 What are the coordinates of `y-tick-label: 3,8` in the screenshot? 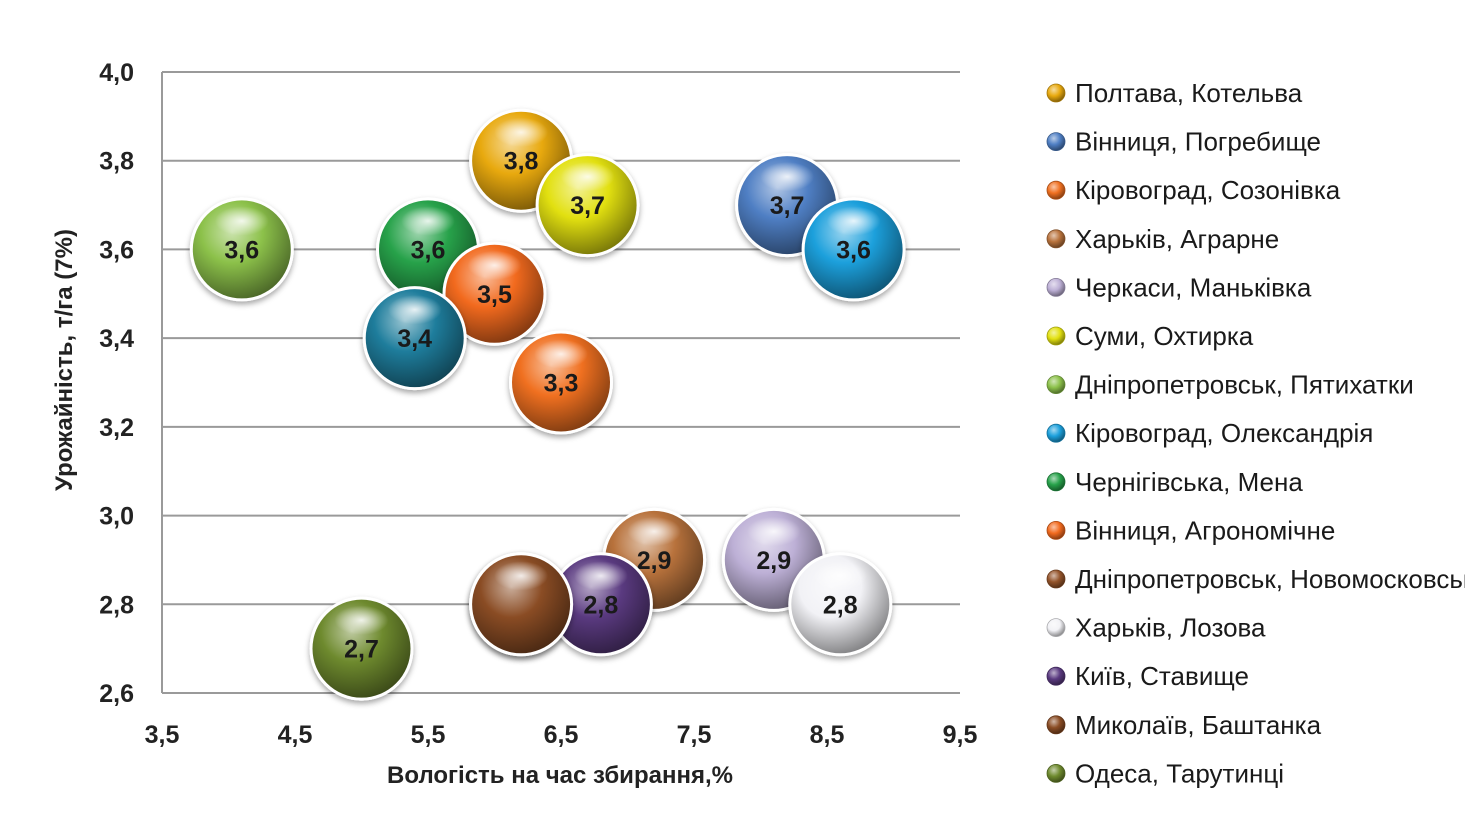 It's located at (116, 162).